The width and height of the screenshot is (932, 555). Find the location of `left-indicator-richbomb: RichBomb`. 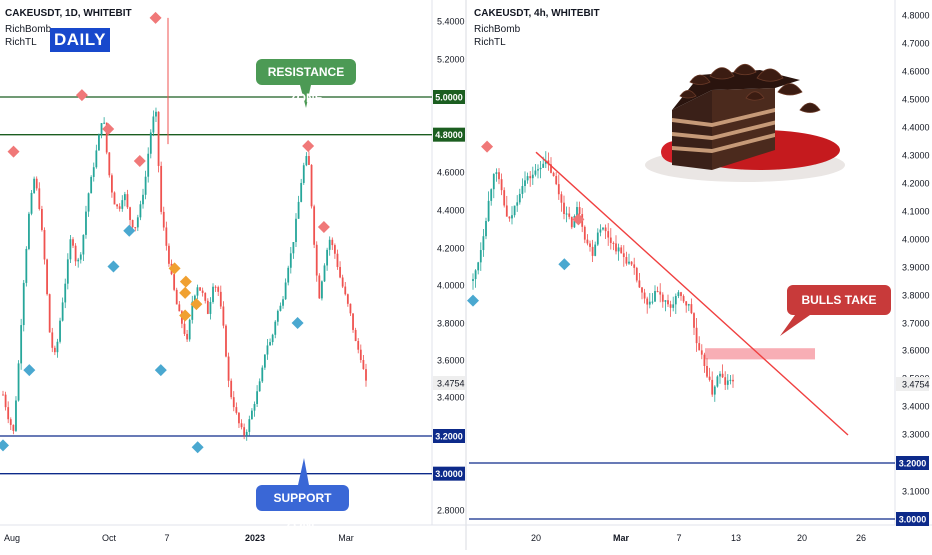

left-indicator-richbomb: RichBomb is located at coordinates (28, 29).